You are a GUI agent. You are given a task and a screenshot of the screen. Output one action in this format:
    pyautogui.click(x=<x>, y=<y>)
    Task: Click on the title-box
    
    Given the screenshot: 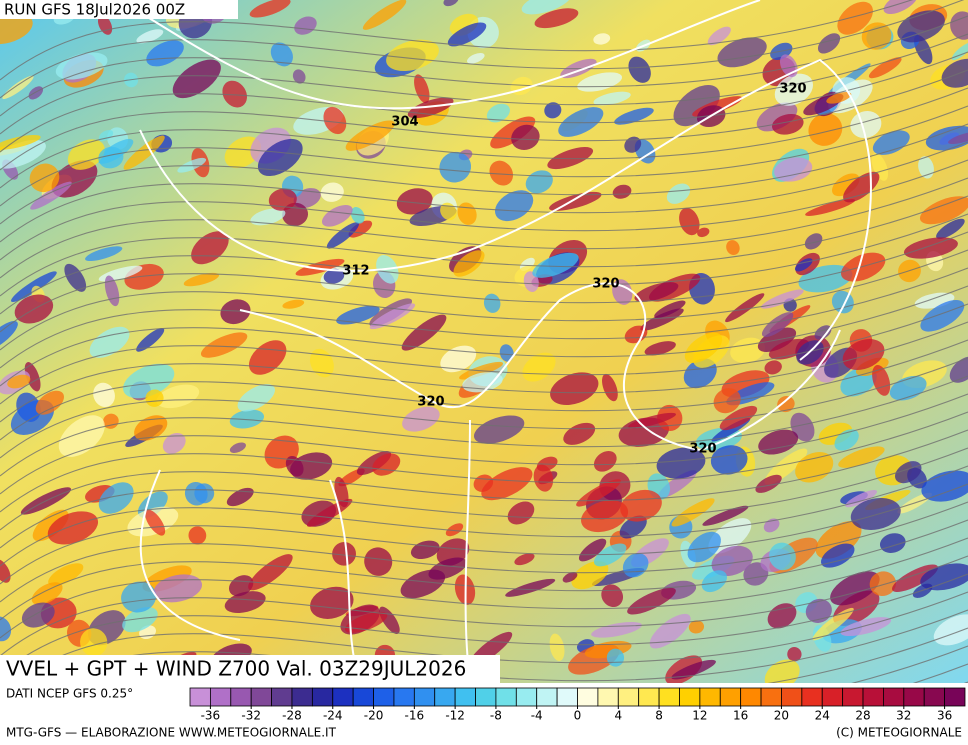 What is the action you would take?
    pyautogui.click(x=250, y=669)
    